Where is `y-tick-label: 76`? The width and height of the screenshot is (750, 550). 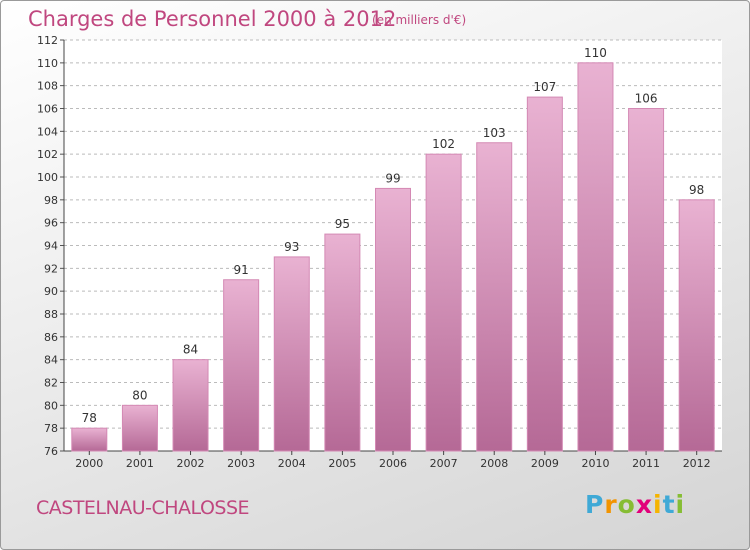 y-tick-label: 76 is located at coordinates (51, 451).